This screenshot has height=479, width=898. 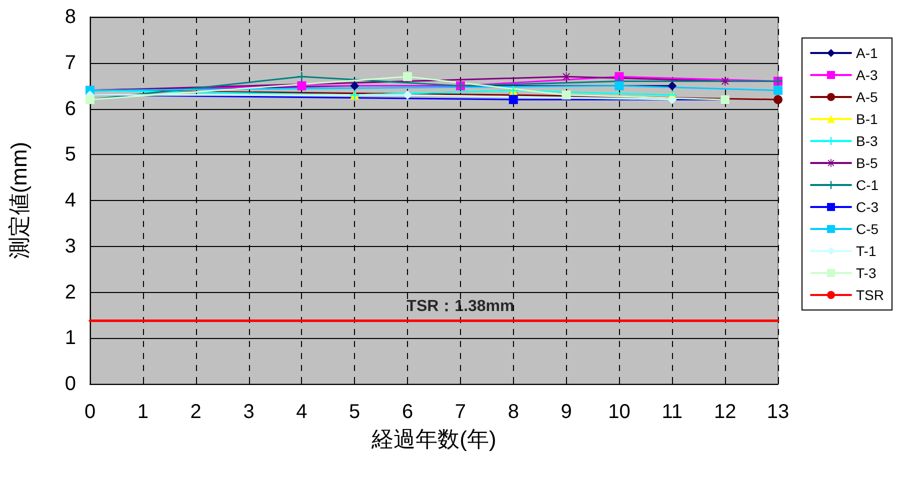 What do you see at coordinates (19, 201) in the screenshot?
I see `y-axis-title: 測定値(mm)` at bounding box center [19, 201].